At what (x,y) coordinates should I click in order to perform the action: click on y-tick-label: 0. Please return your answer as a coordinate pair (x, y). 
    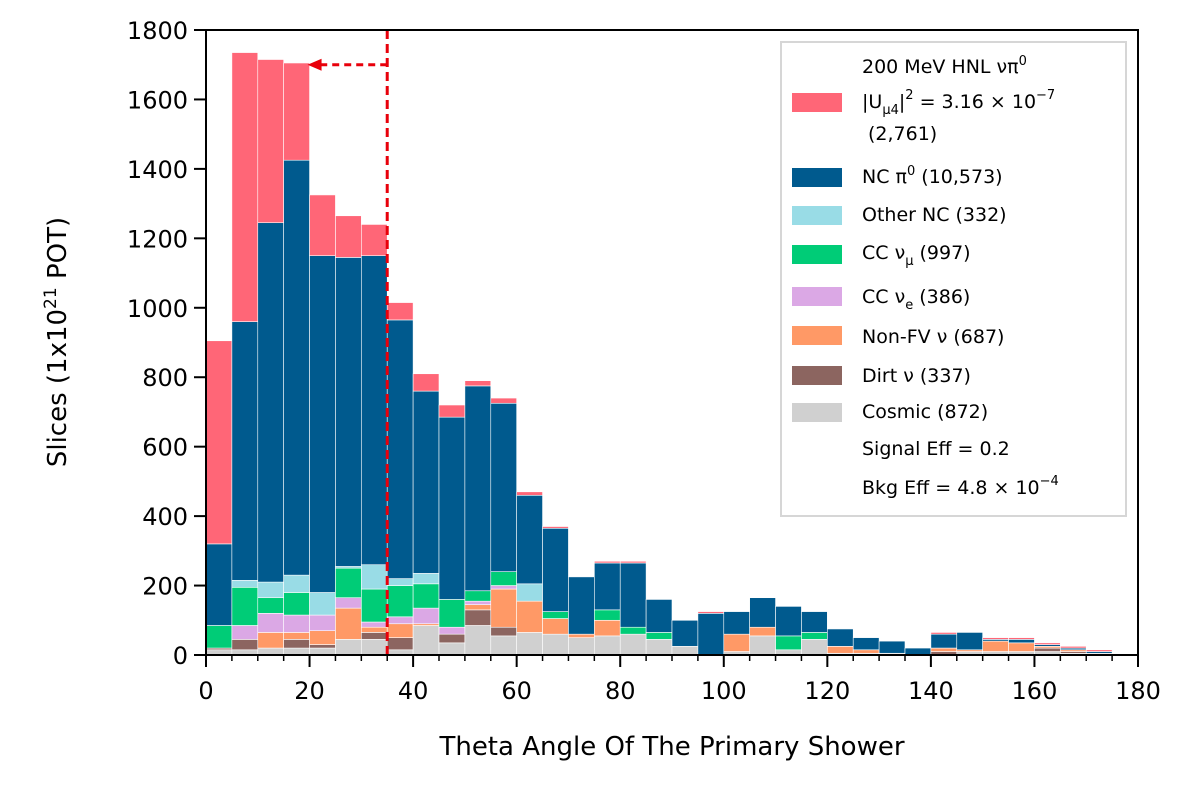
    Looking at the image, I should click on (180, 656).